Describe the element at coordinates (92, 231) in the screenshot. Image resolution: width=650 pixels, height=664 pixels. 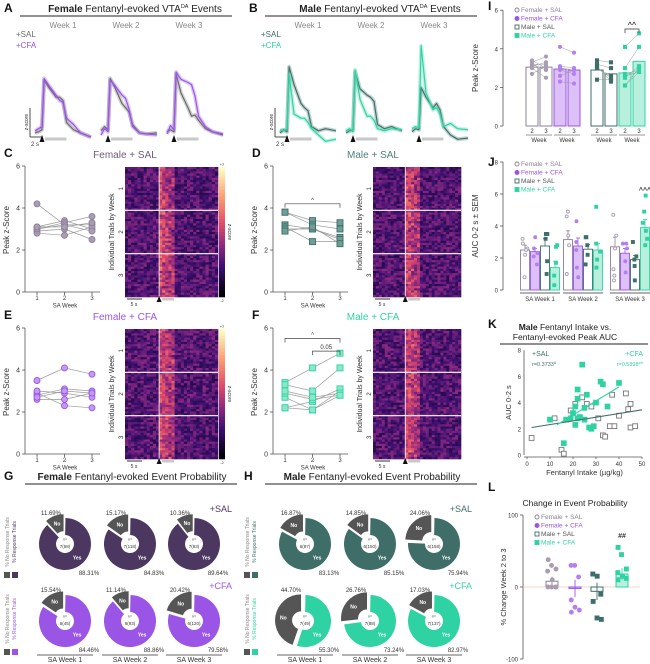
I see `subject-point` at that location.